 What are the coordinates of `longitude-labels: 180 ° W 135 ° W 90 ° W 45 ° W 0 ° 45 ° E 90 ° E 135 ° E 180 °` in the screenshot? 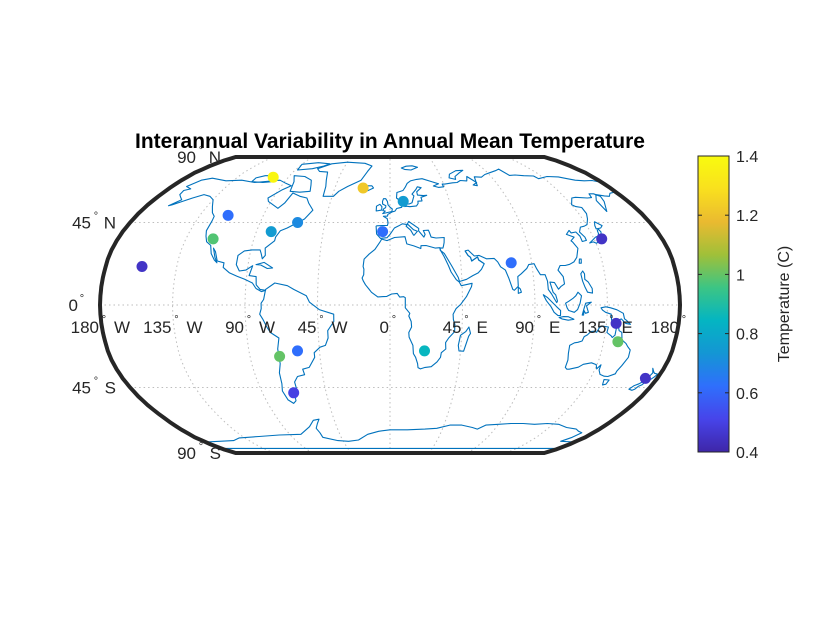 It's located at (379, 325).